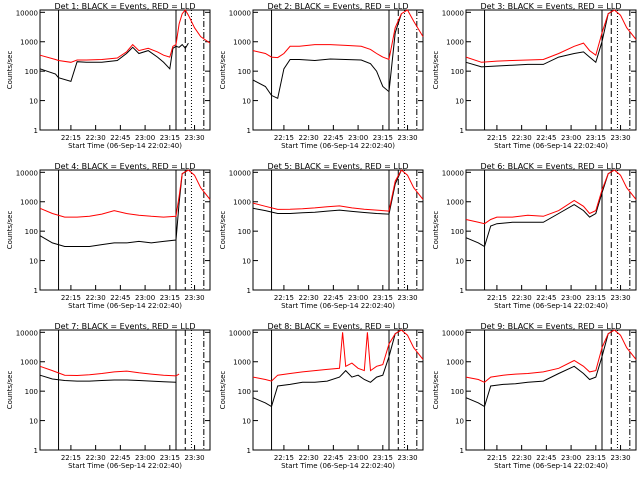  I want to click on panel-title: Det 7: BLACK = Events, RED = LLD, so click(125, 326).